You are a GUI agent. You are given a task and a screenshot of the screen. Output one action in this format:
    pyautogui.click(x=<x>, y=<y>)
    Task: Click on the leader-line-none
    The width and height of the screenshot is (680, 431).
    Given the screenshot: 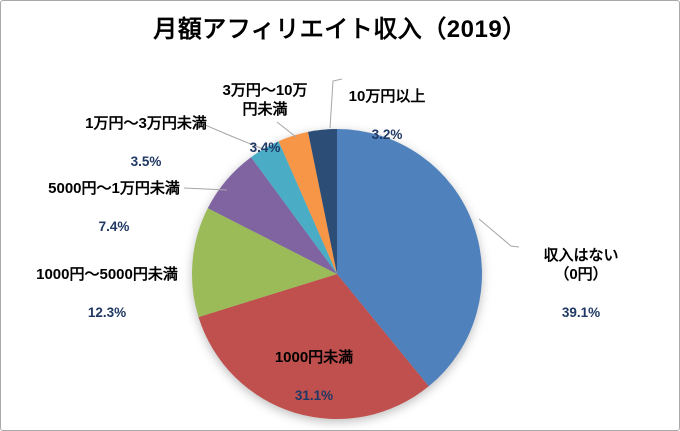 What is the action you would take?
    pyautogui.click(x=499, y=233)
    